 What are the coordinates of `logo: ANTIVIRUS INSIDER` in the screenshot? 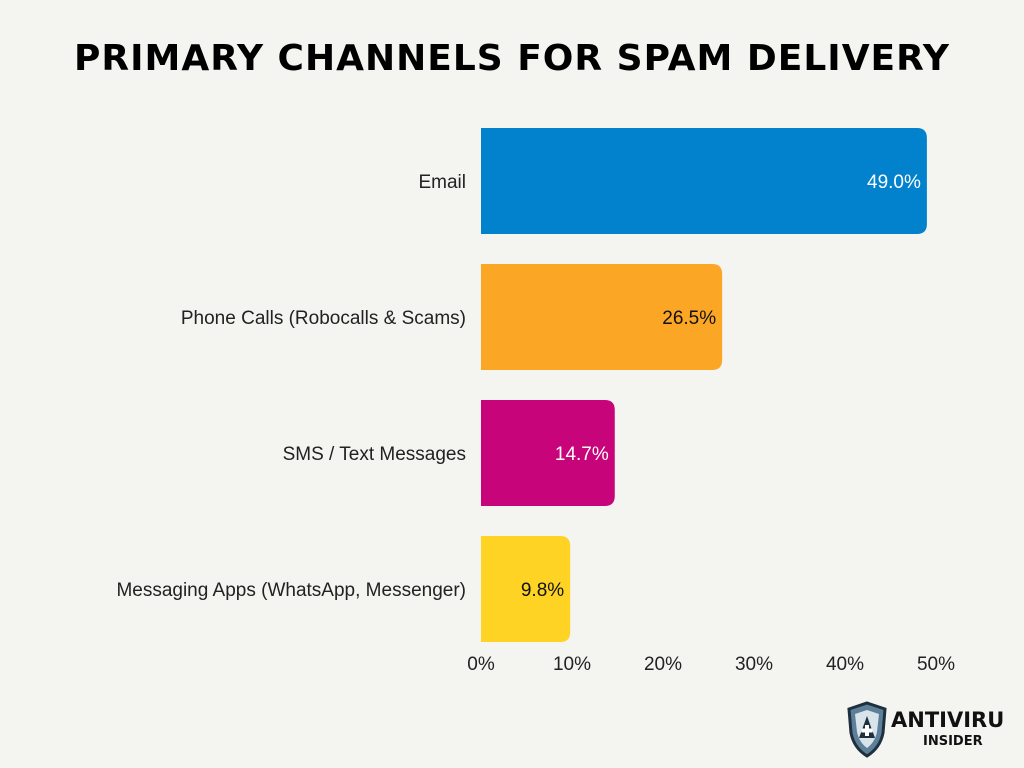 It's located at (932, 733).